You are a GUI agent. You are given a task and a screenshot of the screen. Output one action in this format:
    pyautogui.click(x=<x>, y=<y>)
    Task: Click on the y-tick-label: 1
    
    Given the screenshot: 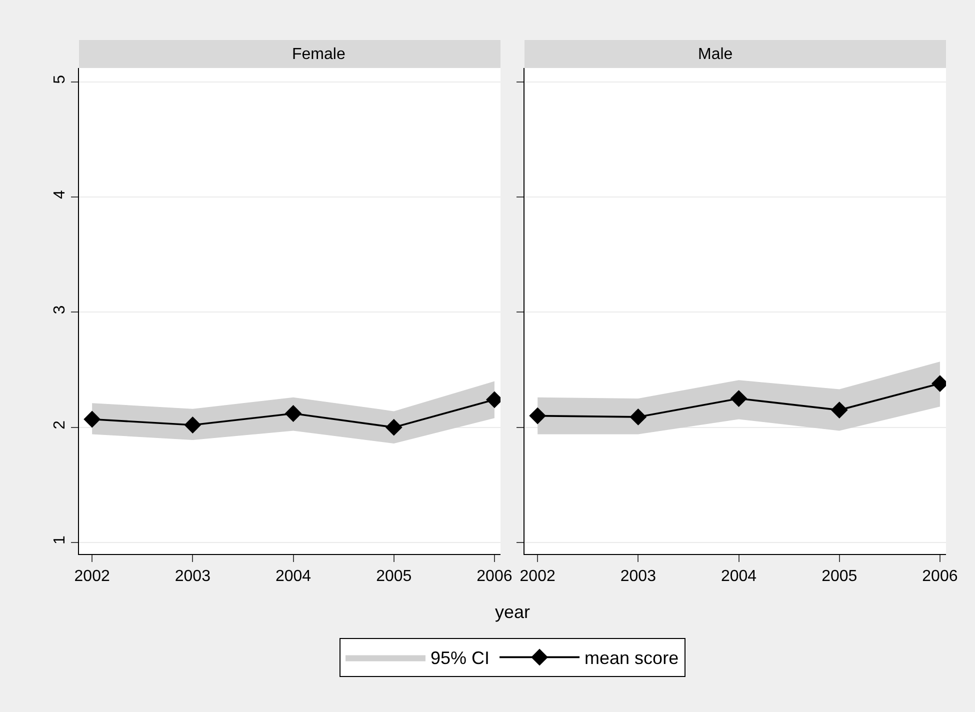 What is the action you would take?
    pyautogui.click(x=60, y=540)
    